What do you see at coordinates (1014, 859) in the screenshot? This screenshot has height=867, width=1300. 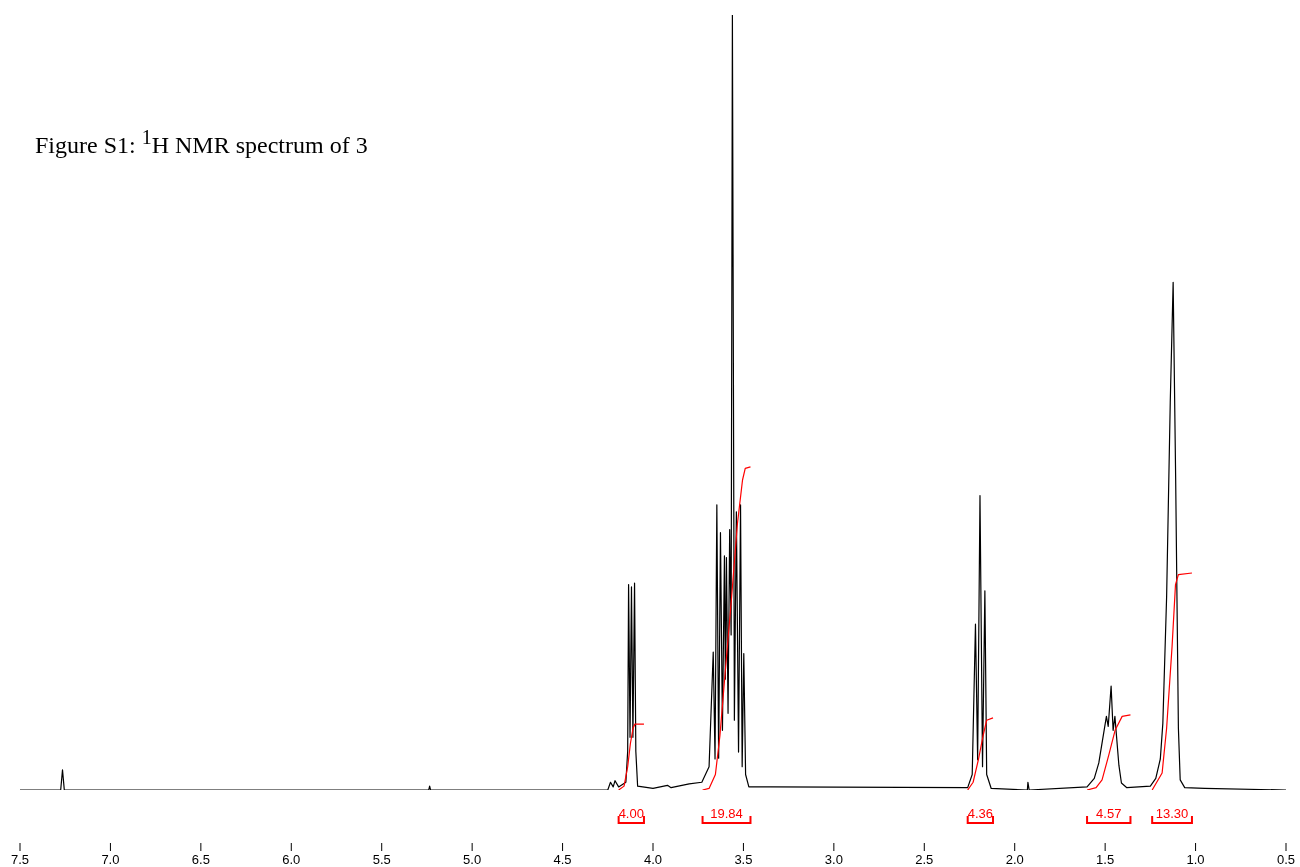 I see `x-tick-label: 2.0` at bounding box center [1014, 859].